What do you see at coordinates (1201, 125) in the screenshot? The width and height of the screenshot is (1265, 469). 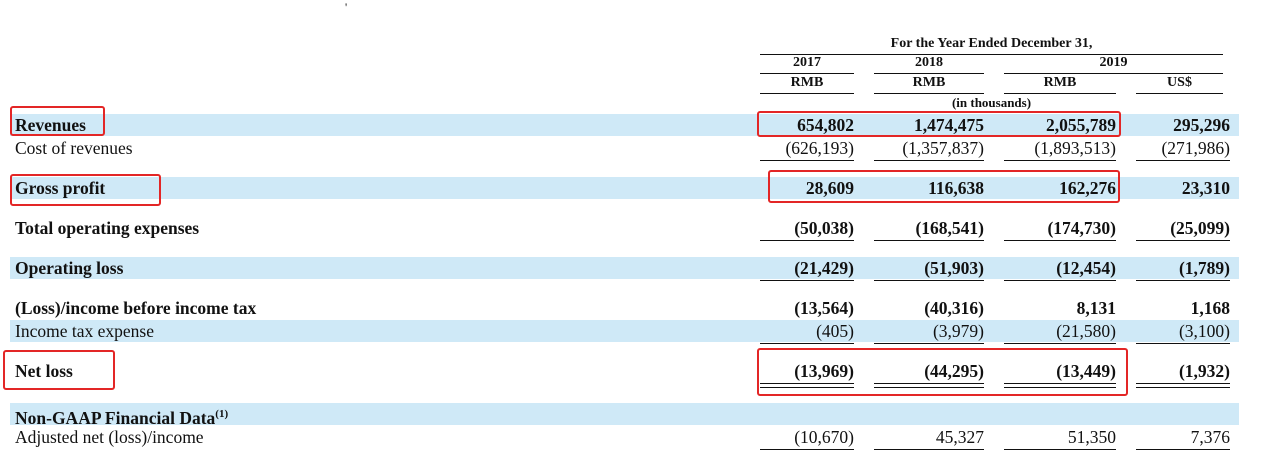 I see `revenues-2019-usd: 295,296` at bounding box center [1201, 125].